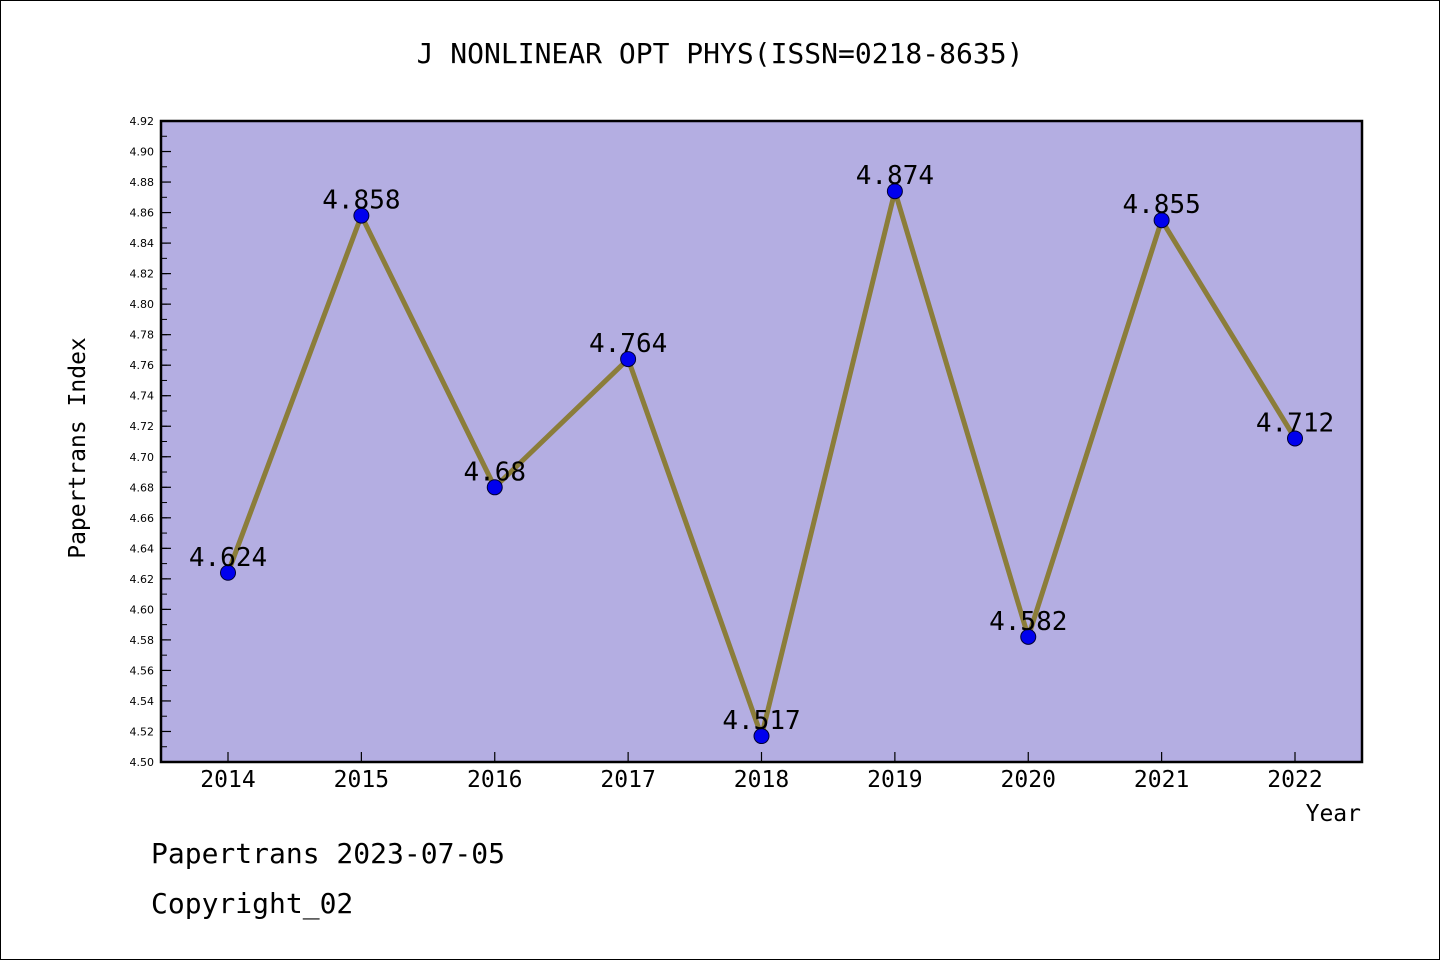 The image size is (1440, 961). What do you see at coordinates (361, 780) in the screenshot?
I see `x-tick-label: 2015` at bounding box center [361, 780].